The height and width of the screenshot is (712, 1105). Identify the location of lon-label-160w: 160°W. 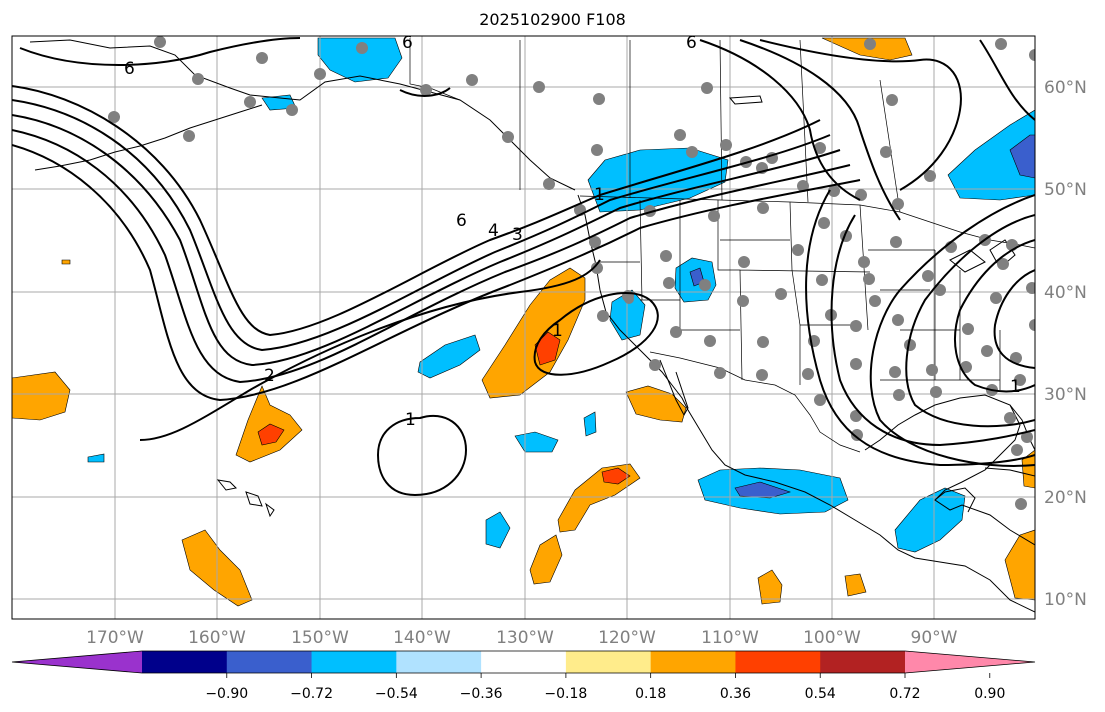
(217, 638).